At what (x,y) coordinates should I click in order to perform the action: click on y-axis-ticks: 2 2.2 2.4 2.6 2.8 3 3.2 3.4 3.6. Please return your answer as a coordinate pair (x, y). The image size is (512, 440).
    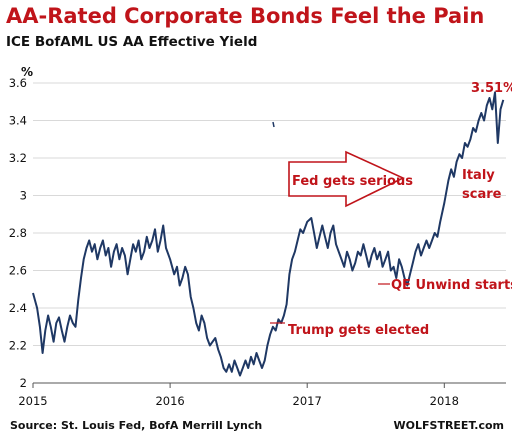
    Looking at the image, I should click on (18, 233).